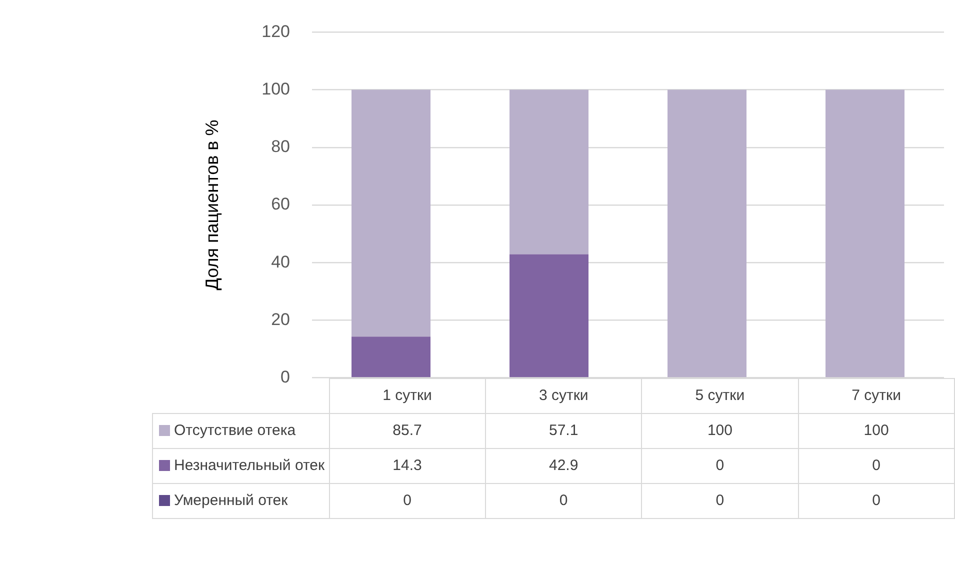  What do you see at coordinates (231, 501) in the screenshot?
I see `legend-label: Умеренный отек` at bounding box center [231, 501].